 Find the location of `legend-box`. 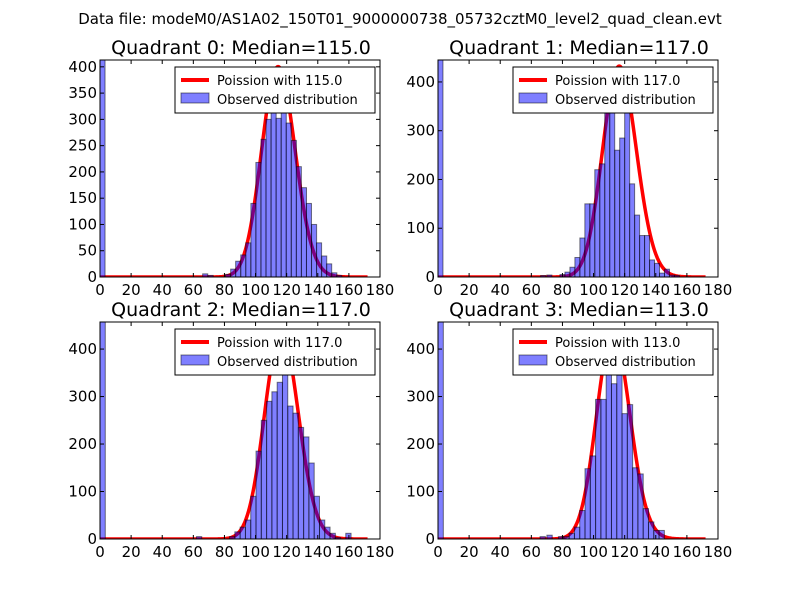

legend-box is located at coordinates (613, 90).